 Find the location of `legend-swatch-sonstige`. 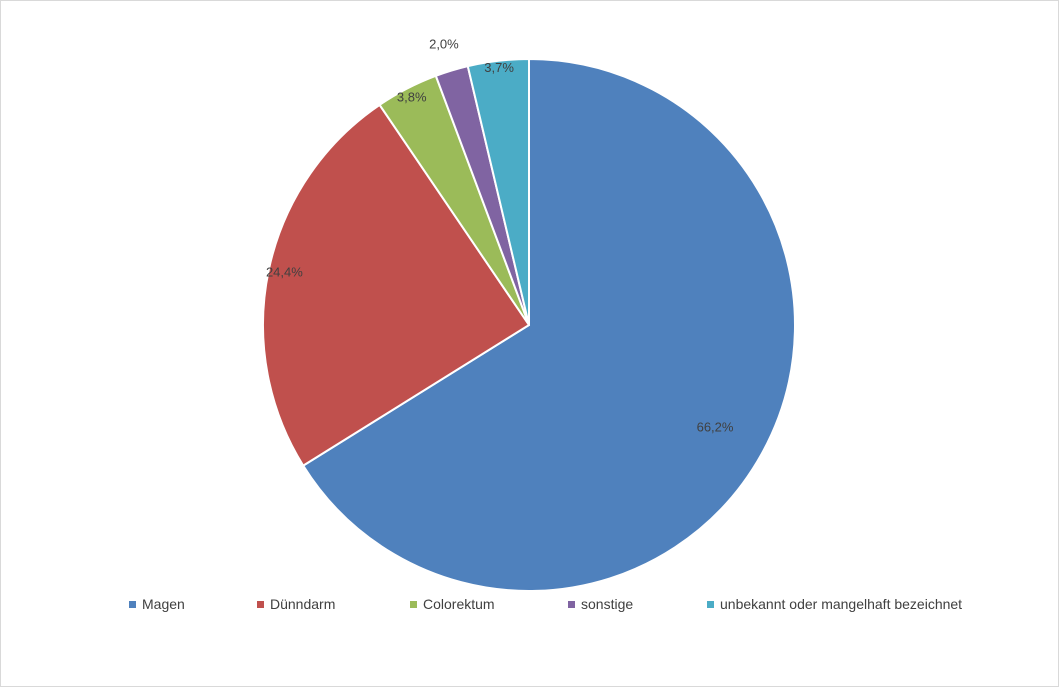

legend-swatch-sonstige is located at coordinates (571, 604).